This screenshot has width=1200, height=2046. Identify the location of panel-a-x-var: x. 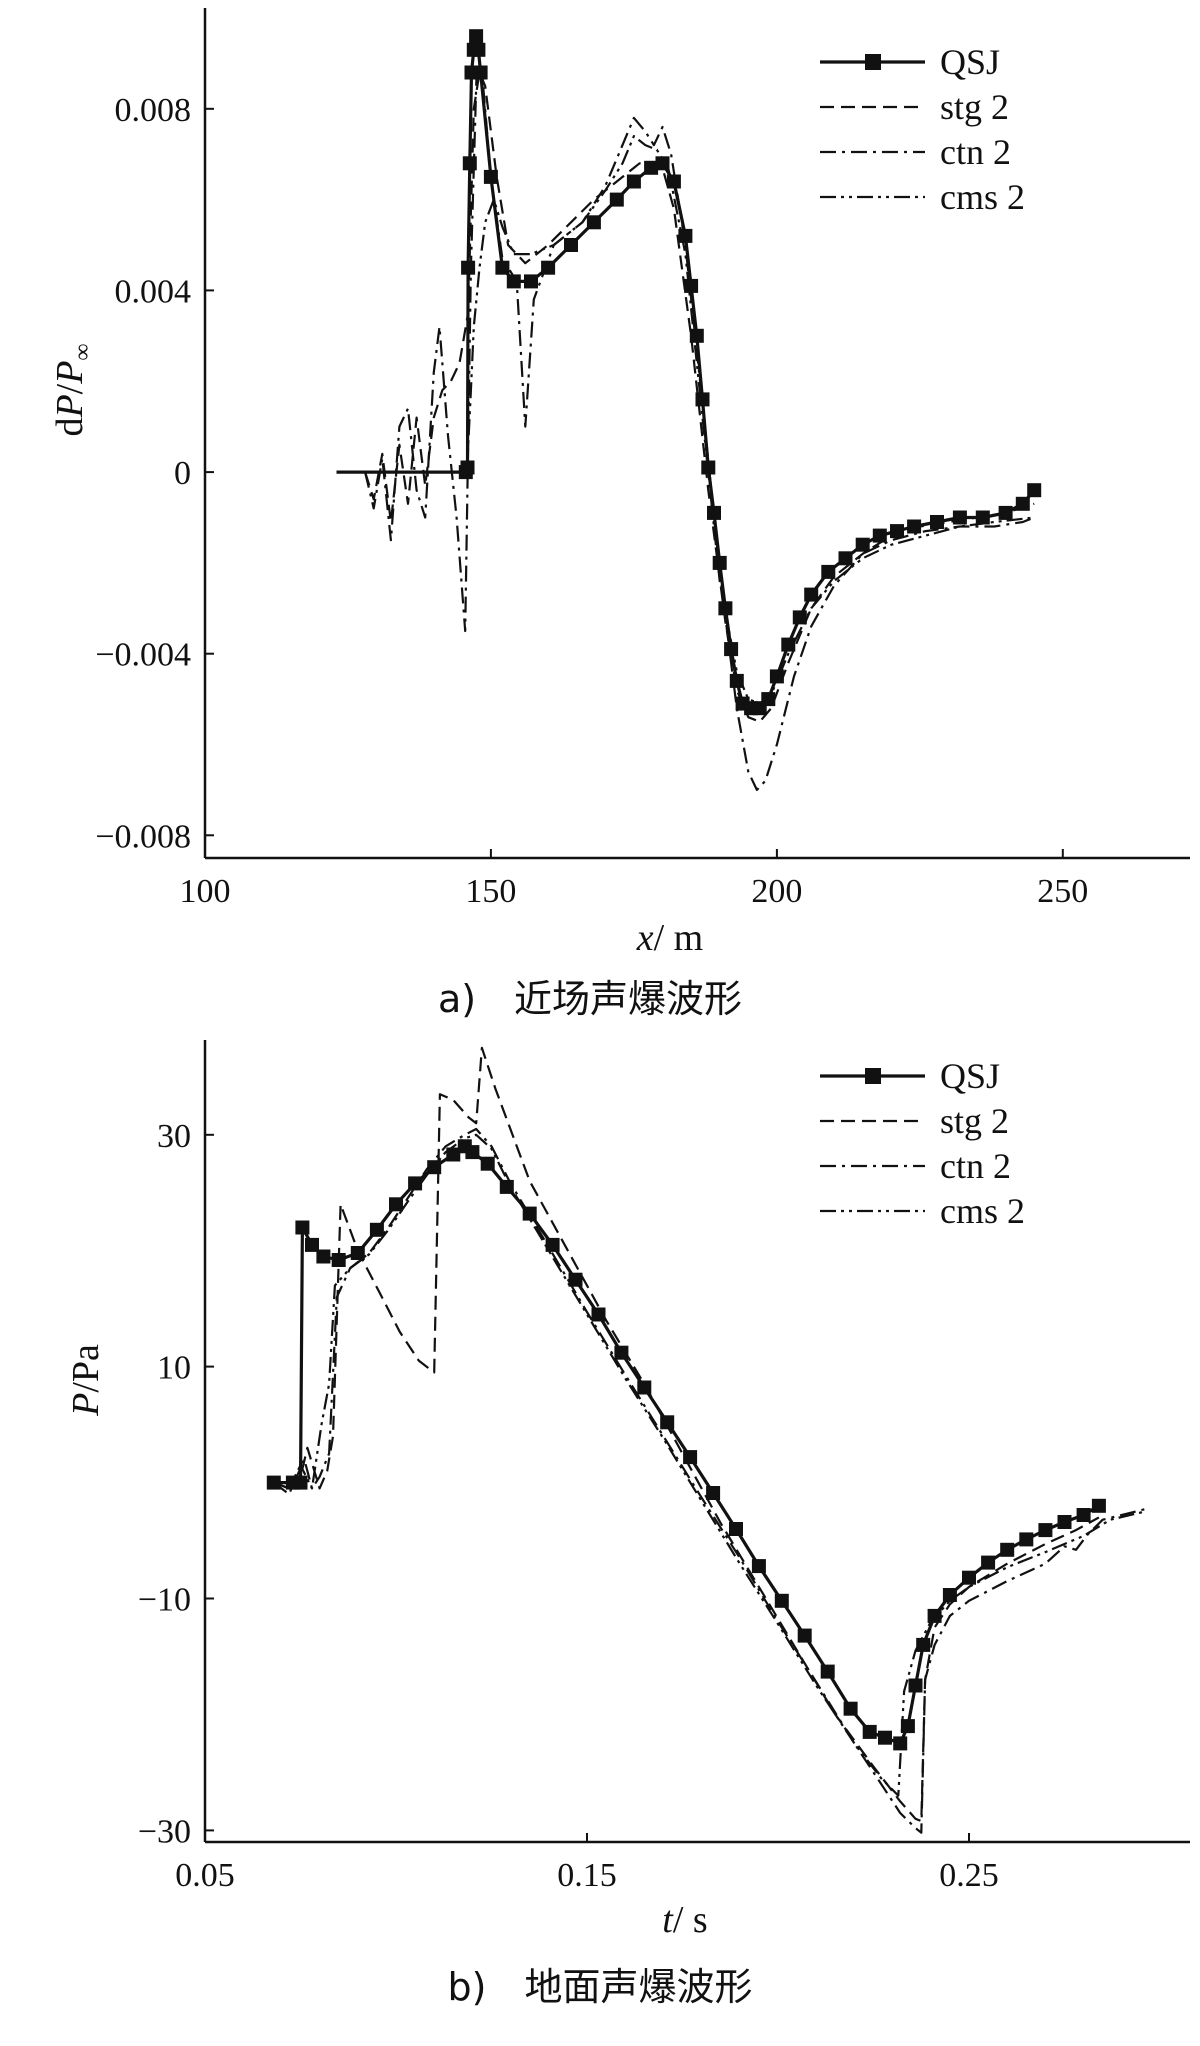
(645, 938).